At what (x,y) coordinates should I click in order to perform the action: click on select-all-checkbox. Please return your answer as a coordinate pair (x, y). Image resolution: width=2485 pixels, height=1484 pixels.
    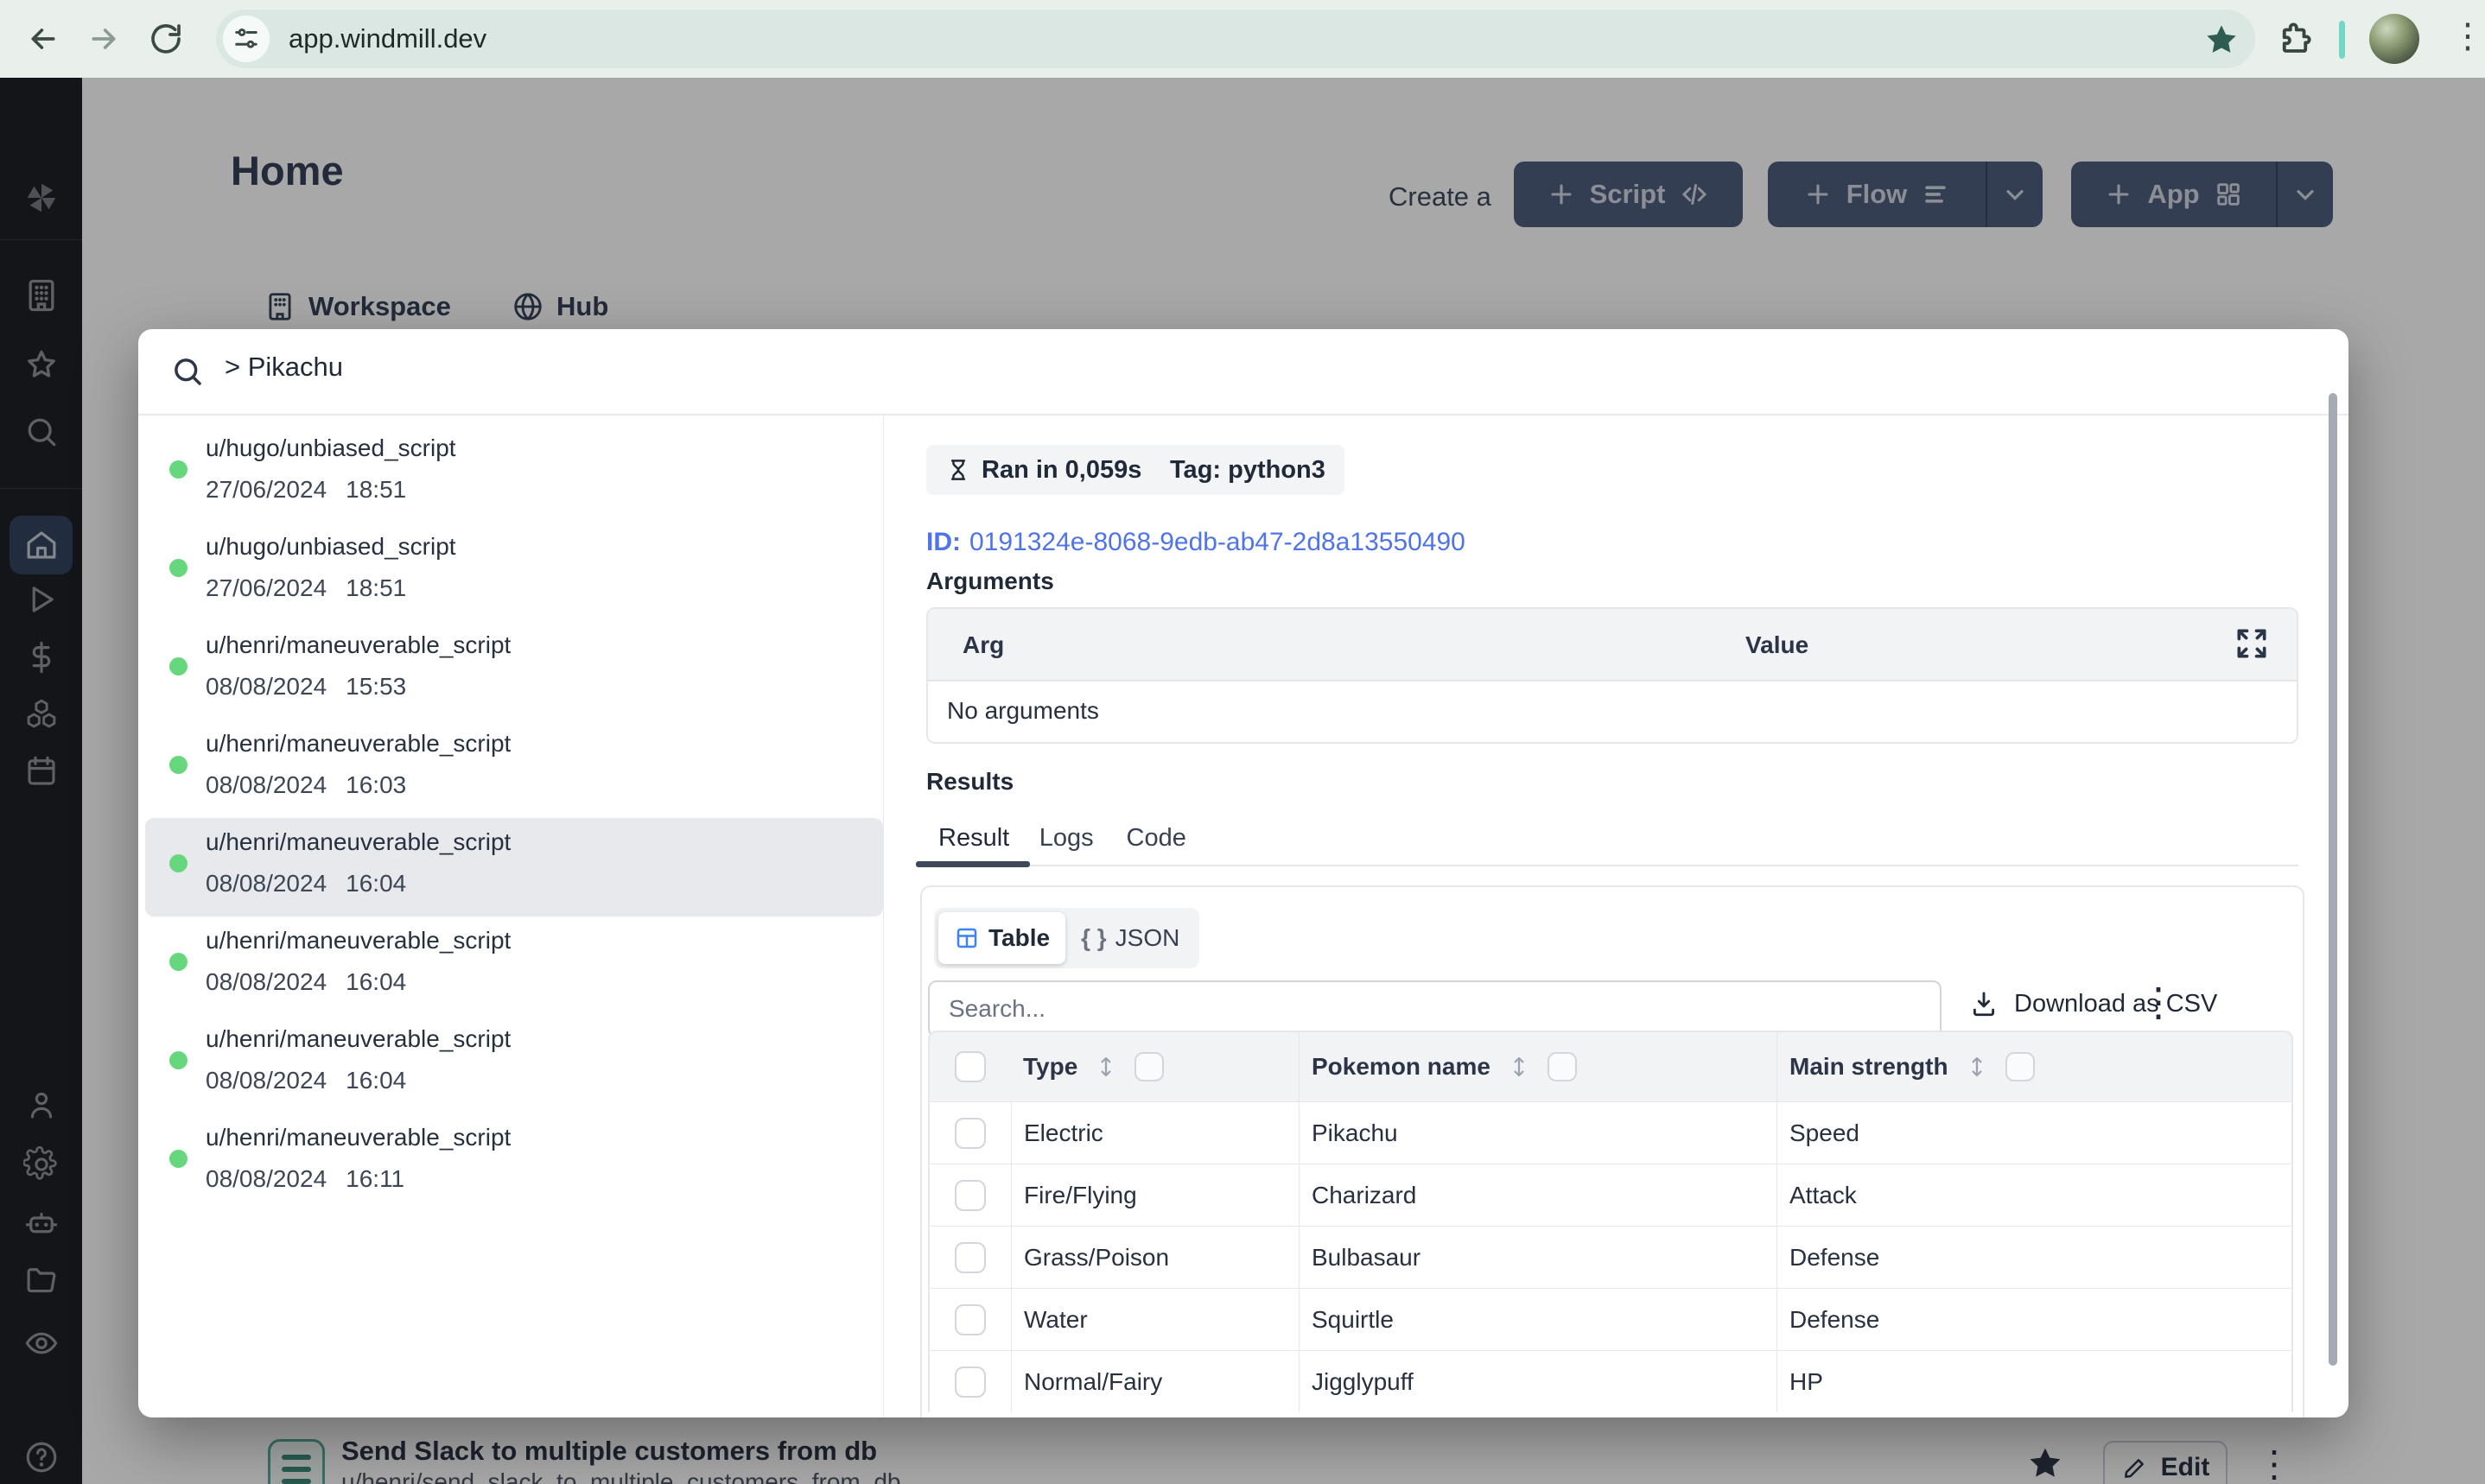
    Looking at the image, I should click on (970, 1066).